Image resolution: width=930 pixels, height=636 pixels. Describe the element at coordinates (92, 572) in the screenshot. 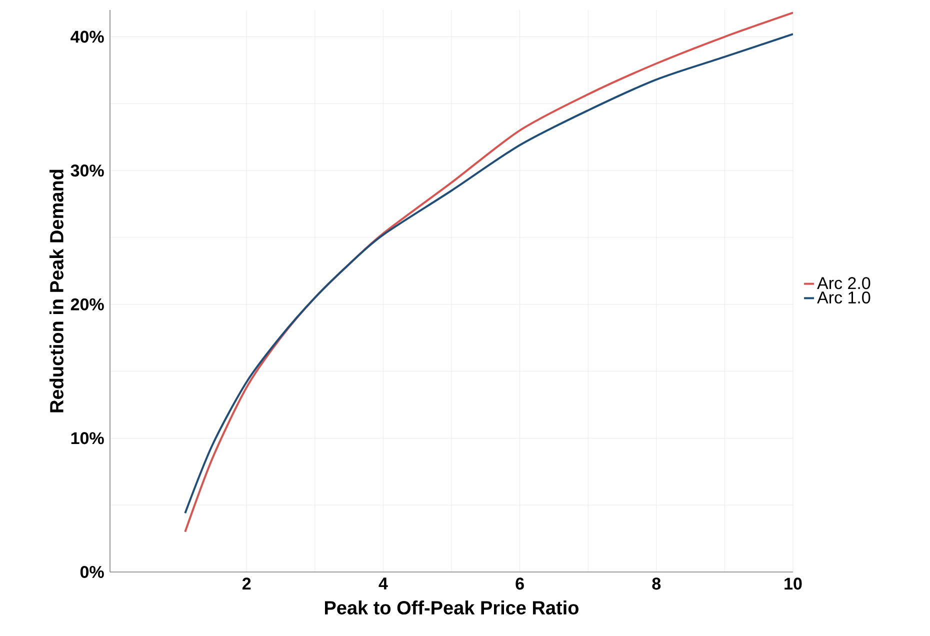

I see `y-tick-label: 0%` at that location.